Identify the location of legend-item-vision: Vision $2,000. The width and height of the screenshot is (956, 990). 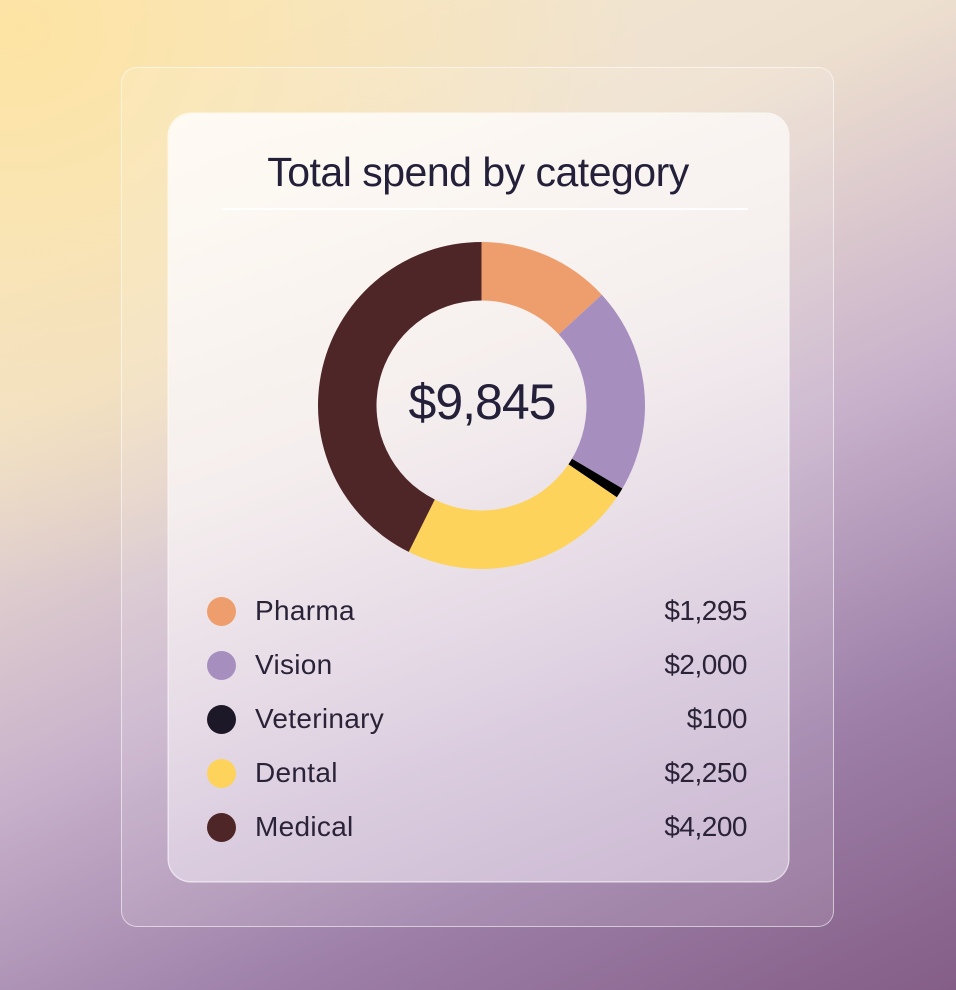
(477, 665).